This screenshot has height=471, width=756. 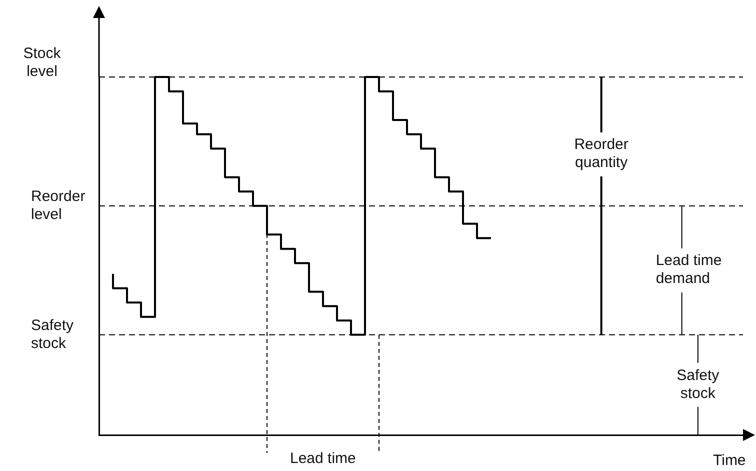 I want to click on ref-line-label: Reorder level, so click(x=58, y=206).